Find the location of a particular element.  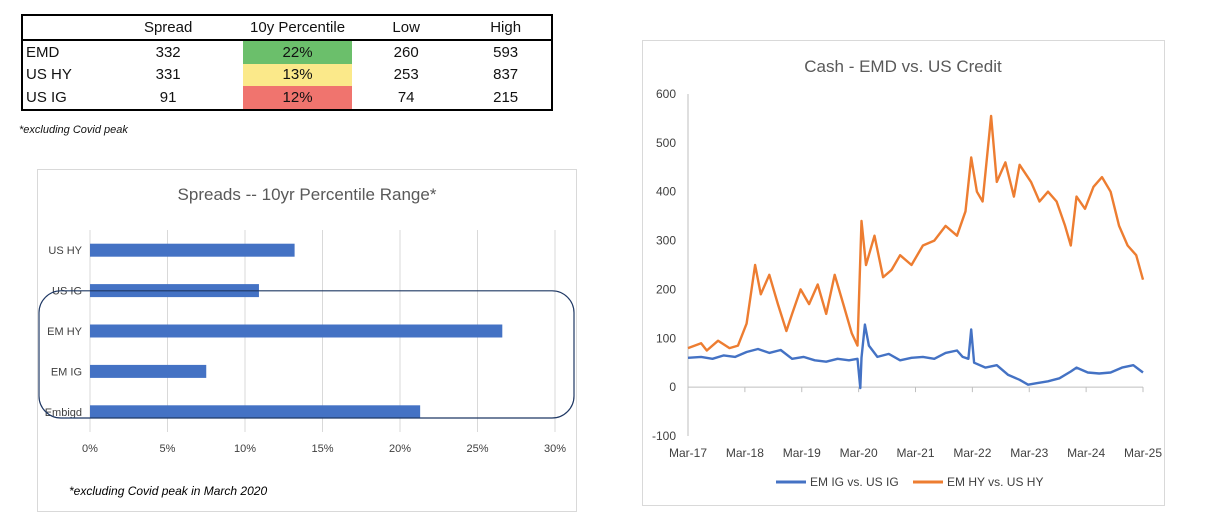

table-row: US HY 331 13% 253 837 is located at coordinates (287, 75).